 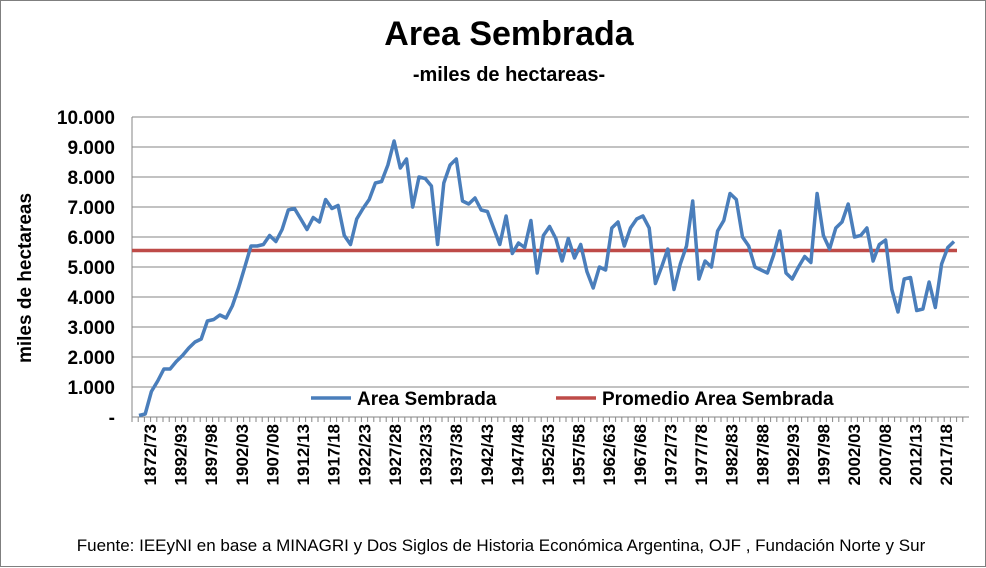 I want to click on y-axis-label: miles de hectareas, so click(x=25, y=278).